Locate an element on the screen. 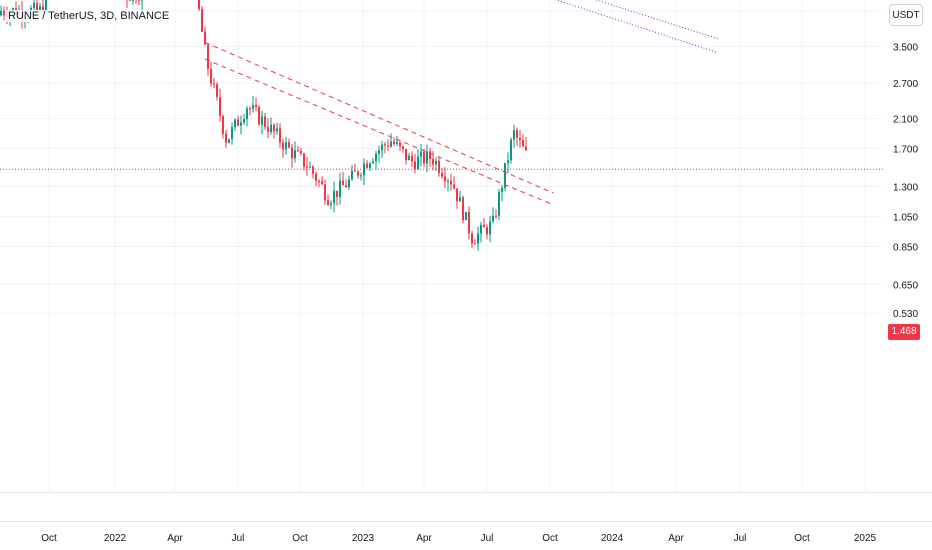  last-price-label: 1.468 is located at coordinates (904, 332).